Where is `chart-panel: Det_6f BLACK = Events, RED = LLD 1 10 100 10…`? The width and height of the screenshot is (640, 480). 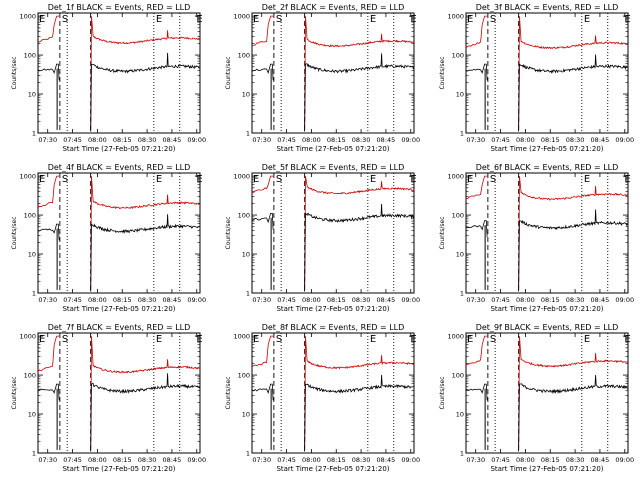
chart-panel: Det_6f BLACK = Events, RED = LLD 1 10 100 10… is located at coordinates (536, 238).